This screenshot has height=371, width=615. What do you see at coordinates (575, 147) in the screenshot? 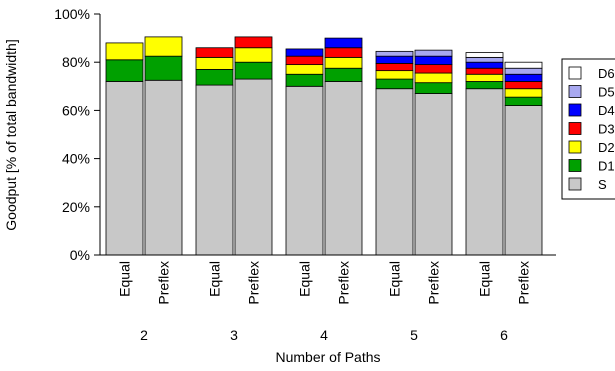
I see `legend-swatch-d2` at bounding box center [575, 147].